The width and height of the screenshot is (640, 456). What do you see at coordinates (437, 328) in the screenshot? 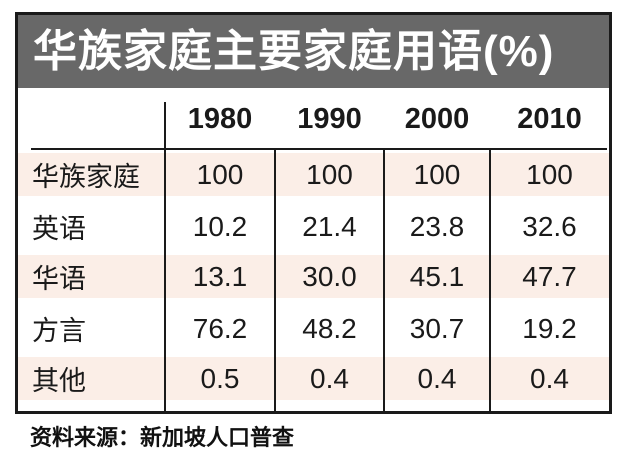
I see `table-cell: 30.7` at bounding box center [437, 328].